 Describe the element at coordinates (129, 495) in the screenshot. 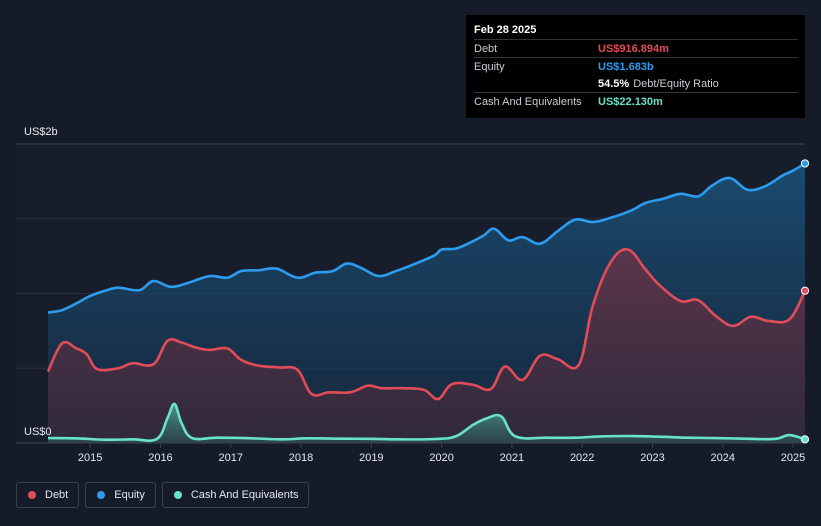

I see `legend-label-equity: Equity` at that location.